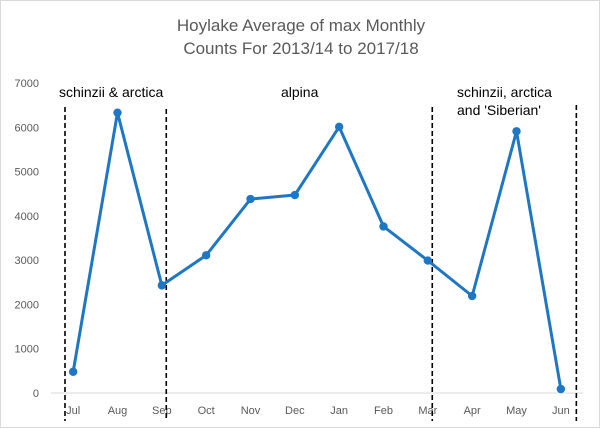  What do you see at coordinates (300, 92) in the screenshot?
I see `period-annotation-2: alpina` at bounding box center [300, 92].